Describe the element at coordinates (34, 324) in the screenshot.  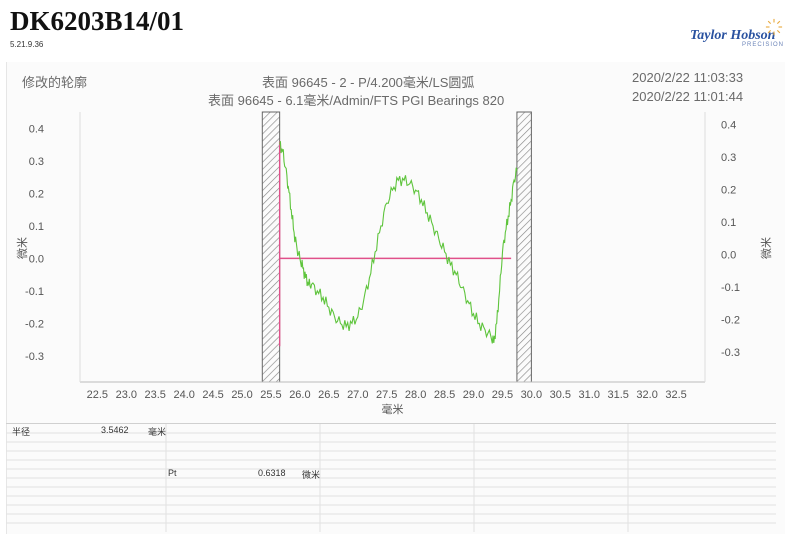
I see `y-tick-label-left: -0.2` at that location.